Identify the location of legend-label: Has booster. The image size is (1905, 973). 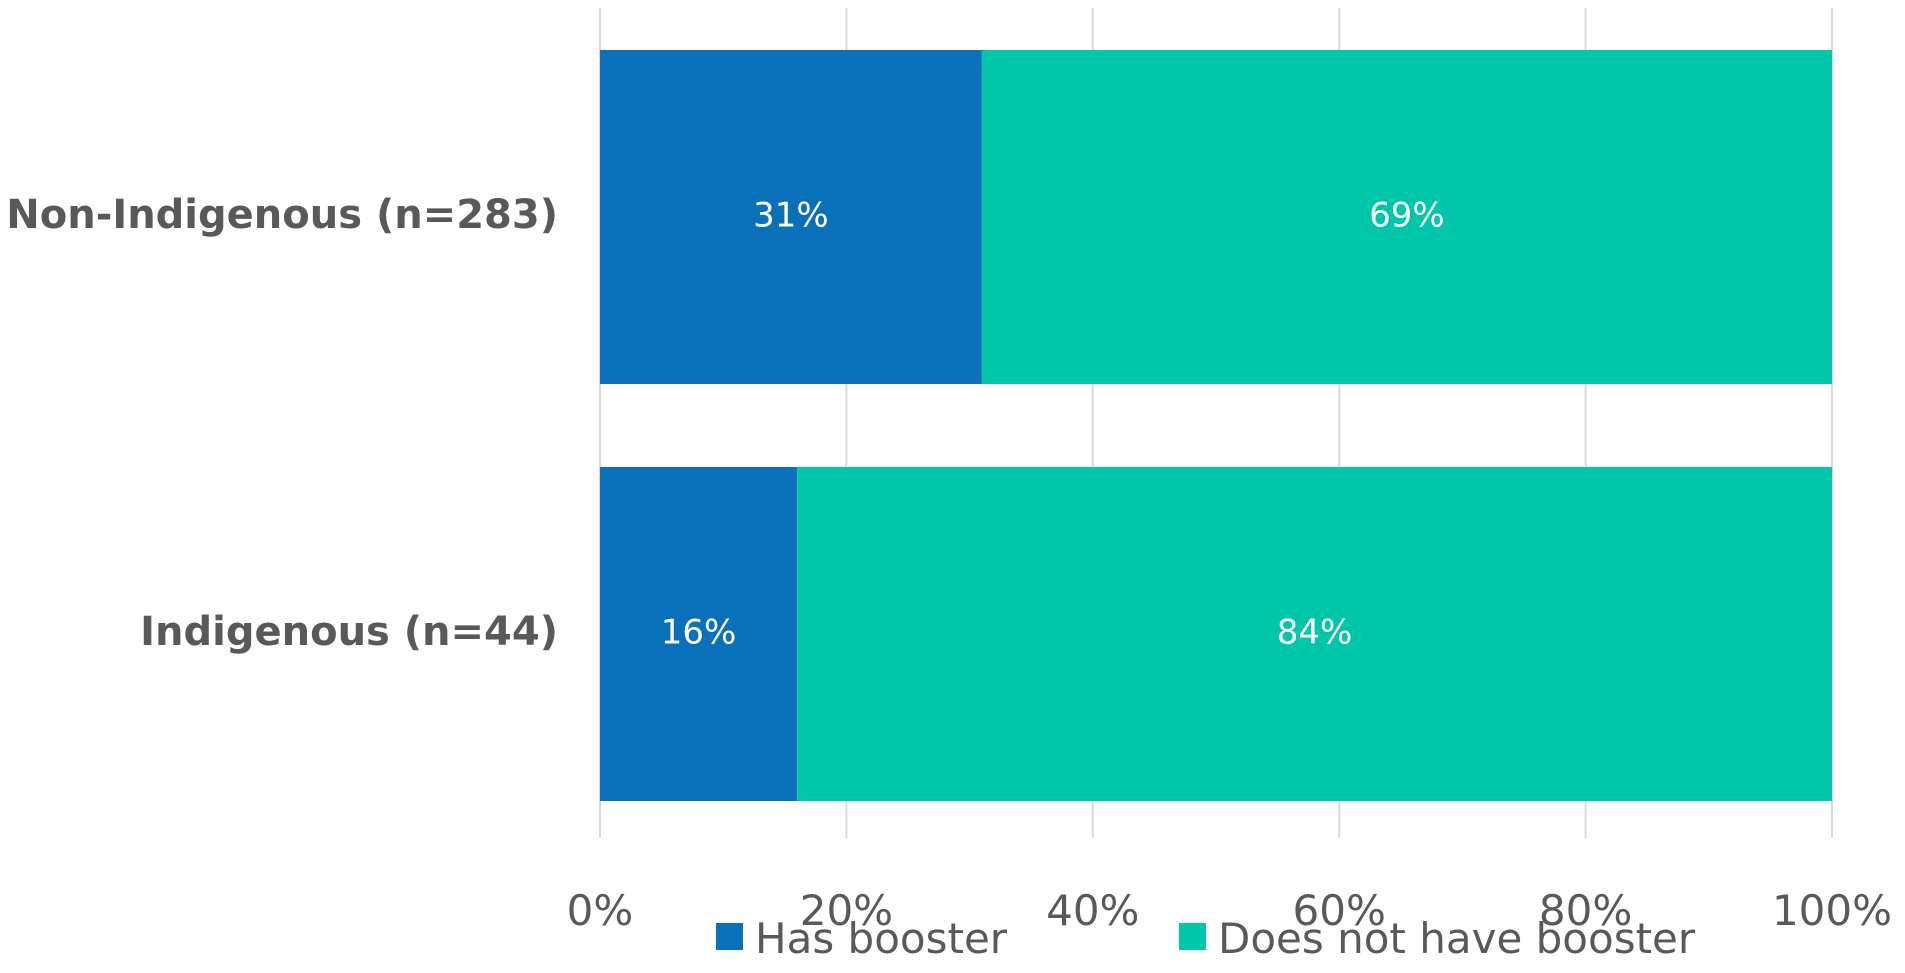
(881, 938).